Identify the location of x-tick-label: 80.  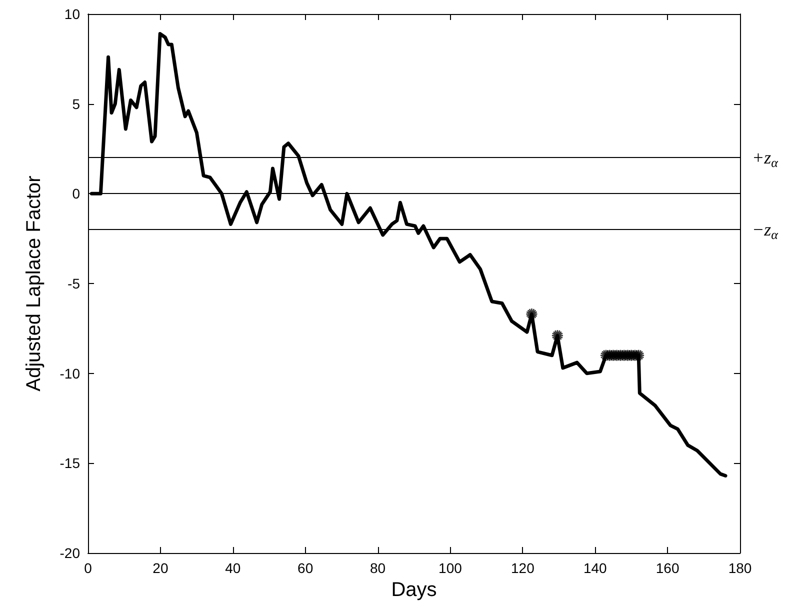
(378, 568).